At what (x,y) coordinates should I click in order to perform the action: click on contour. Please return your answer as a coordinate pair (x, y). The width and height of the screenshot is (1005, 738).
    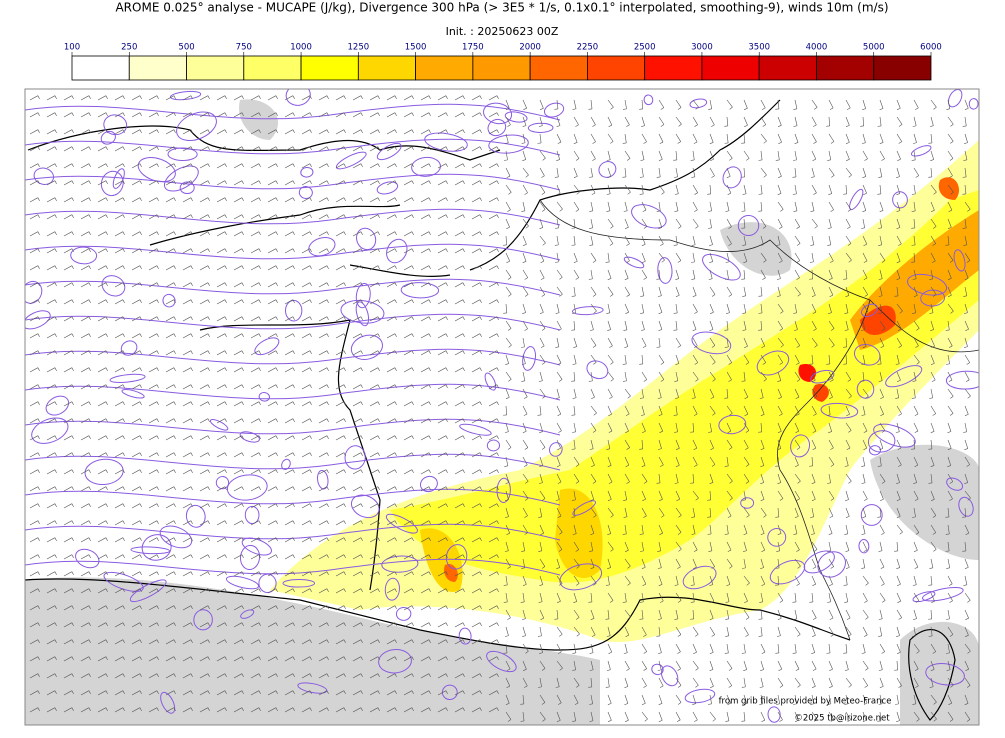
    Looking at the image, I should click on (247, 614).